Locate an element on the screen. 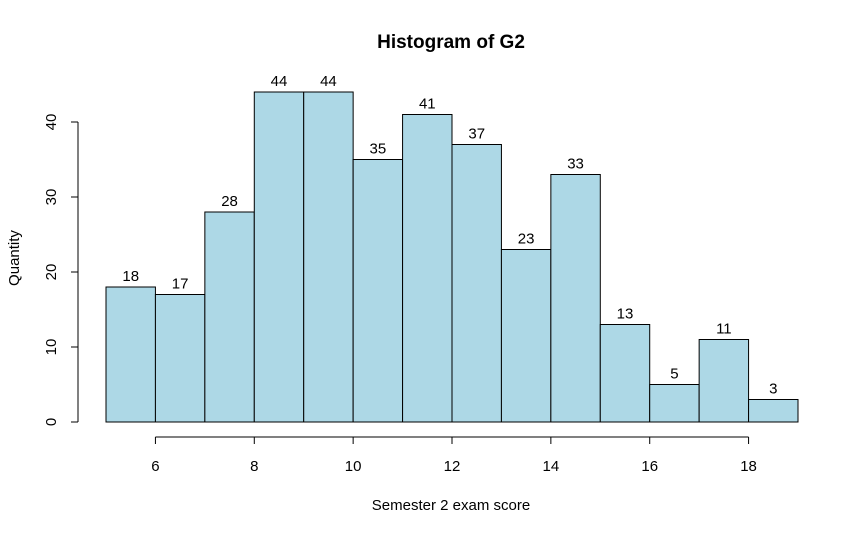 The width and height of the screenshot is (866, 534). x-tick-label: 12 is located at coordinates (452, 466).